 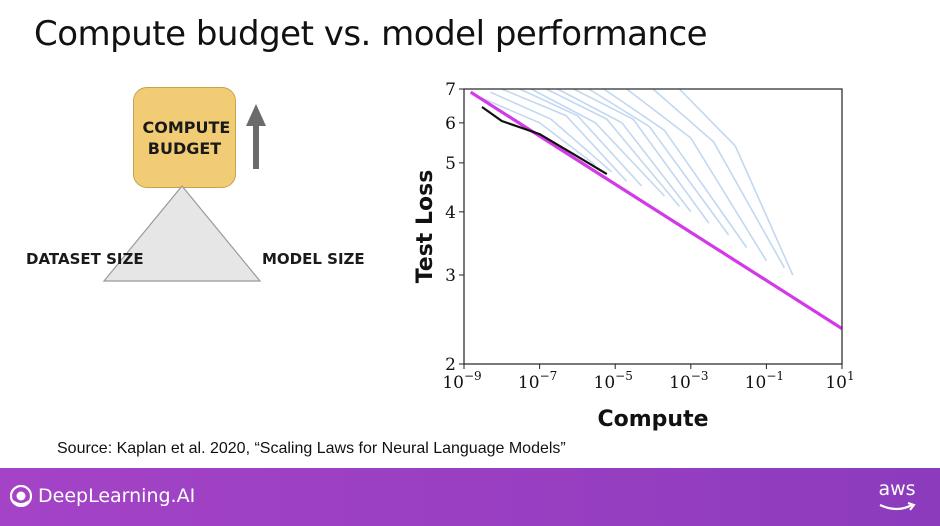 I want to click on x-tick-label: 10⁻⁹, so click(x=461, y=381).